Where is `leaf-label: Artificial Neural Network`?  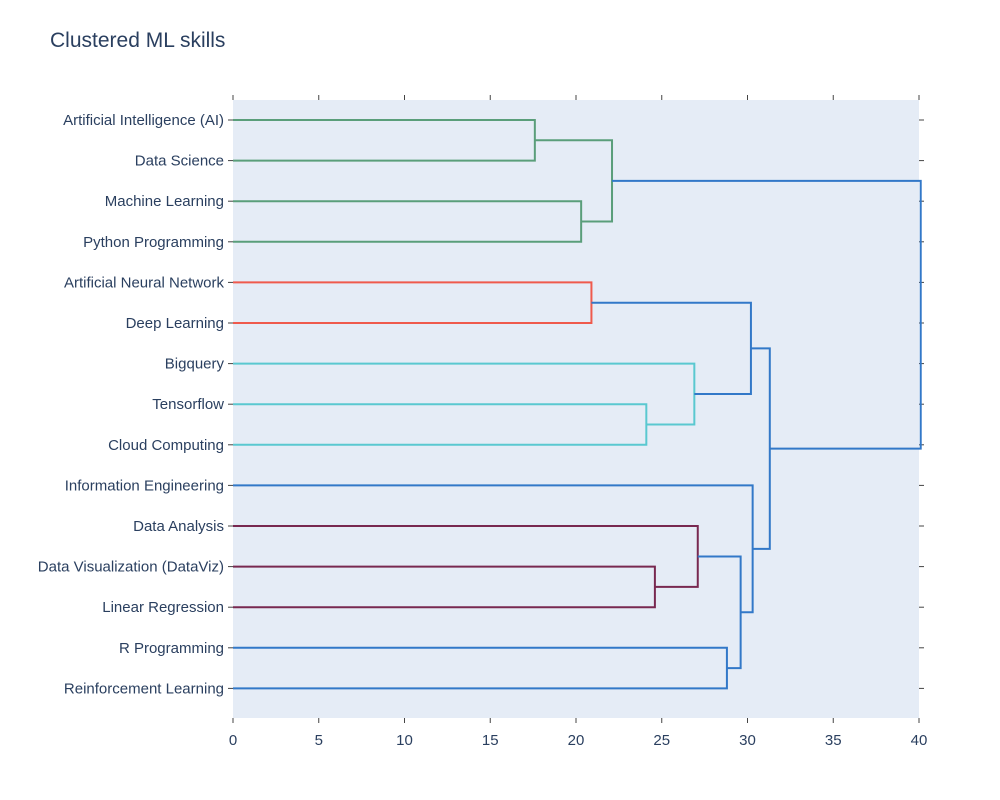 leaf-label: Artificial Neural Network is located at coordinates (144, 282).